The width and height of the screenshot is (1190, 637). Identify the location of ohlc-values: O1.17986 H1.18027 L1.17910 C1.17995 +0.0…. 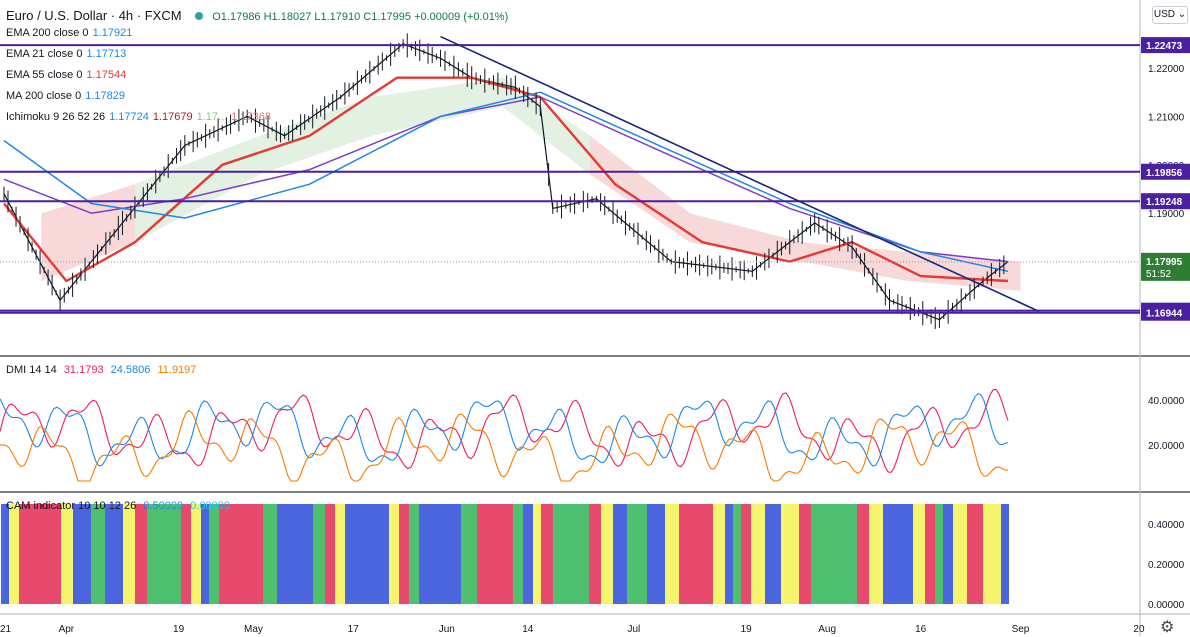
(360, 17).